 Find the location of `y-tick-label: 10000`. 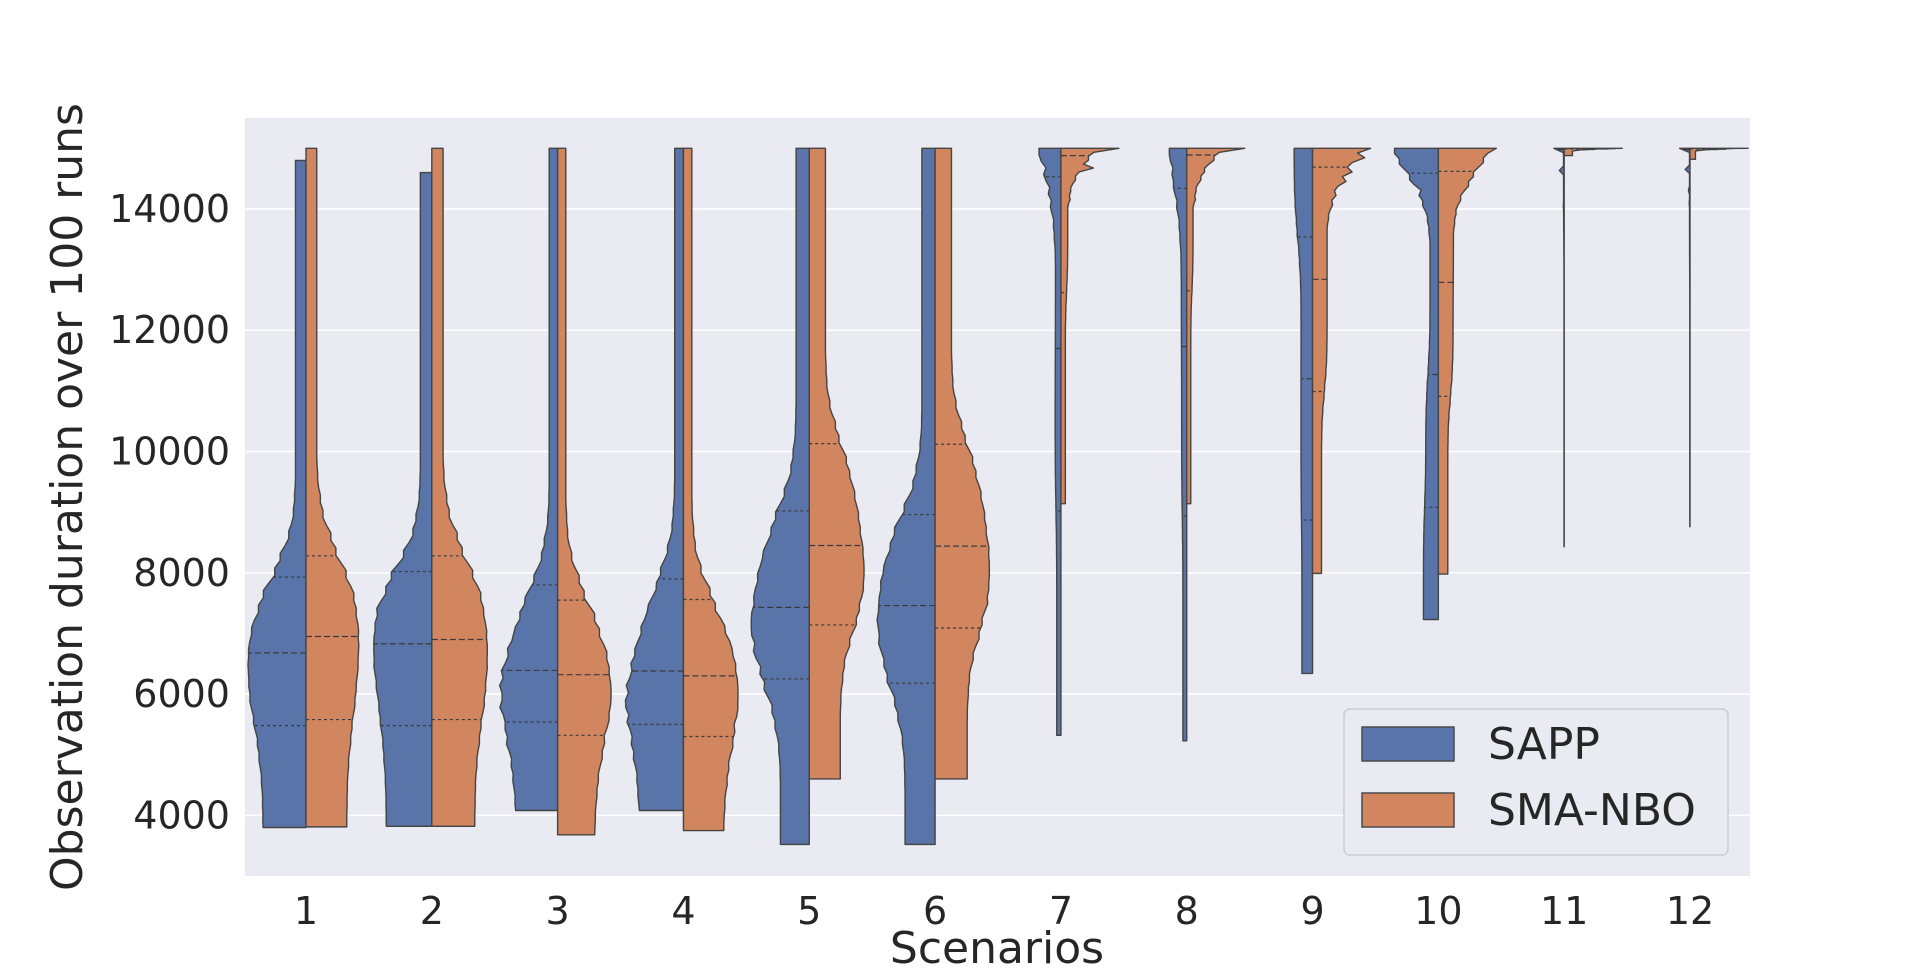

y-tick-label: 10000 is located at coordinates (169, 452).